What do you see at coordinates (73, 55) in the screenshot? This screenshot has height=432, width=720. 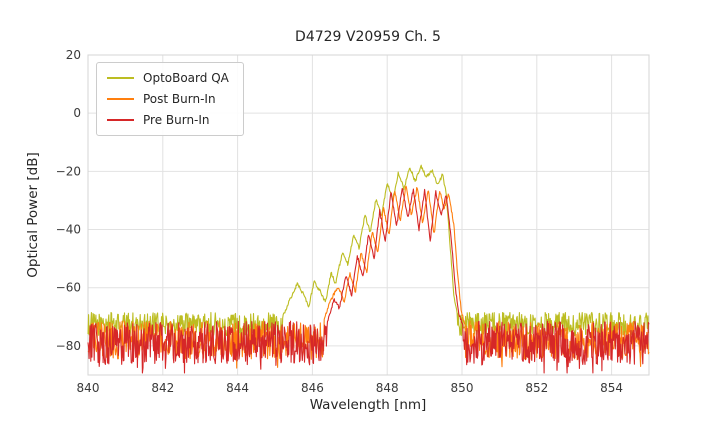 I see `y-tick-label: 20` at bounding box center [73, 55].